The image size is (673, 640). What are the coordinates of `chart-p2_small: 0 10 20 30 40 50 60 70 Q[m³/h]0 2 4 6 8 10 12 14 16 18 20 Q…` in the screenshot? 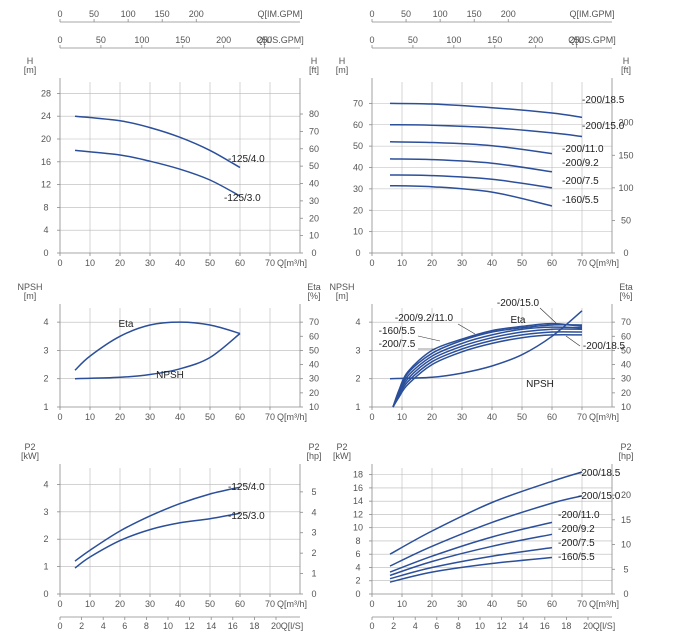 It's located at (171, 536).